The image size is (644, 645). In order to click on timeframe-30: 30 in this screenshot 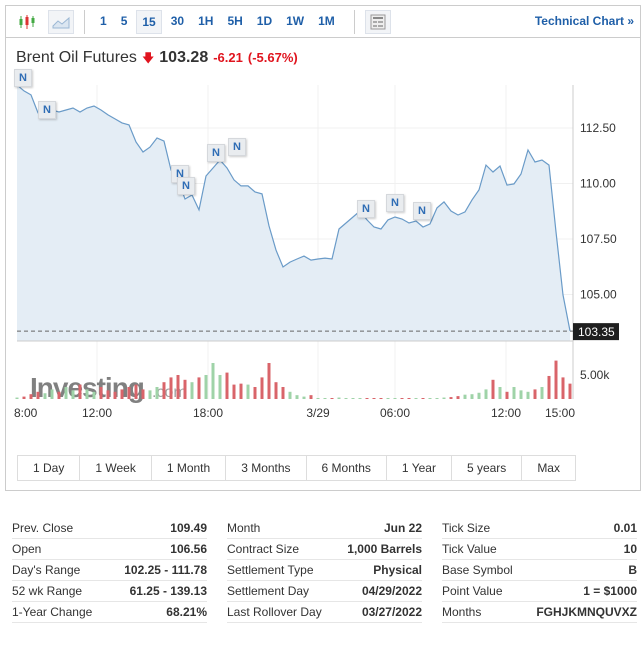, I will do `click(177, 20)`.